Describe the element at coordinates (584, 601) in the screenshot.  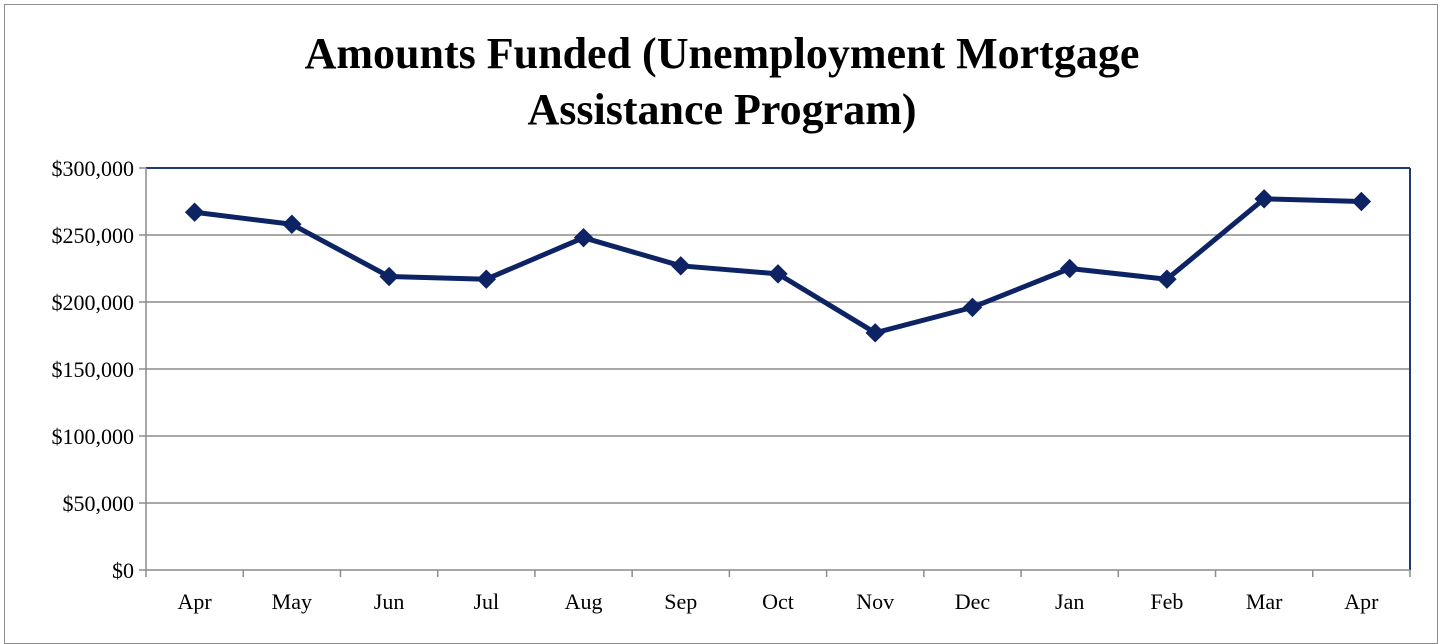
I see `x-tick-label: Aug` at that location.